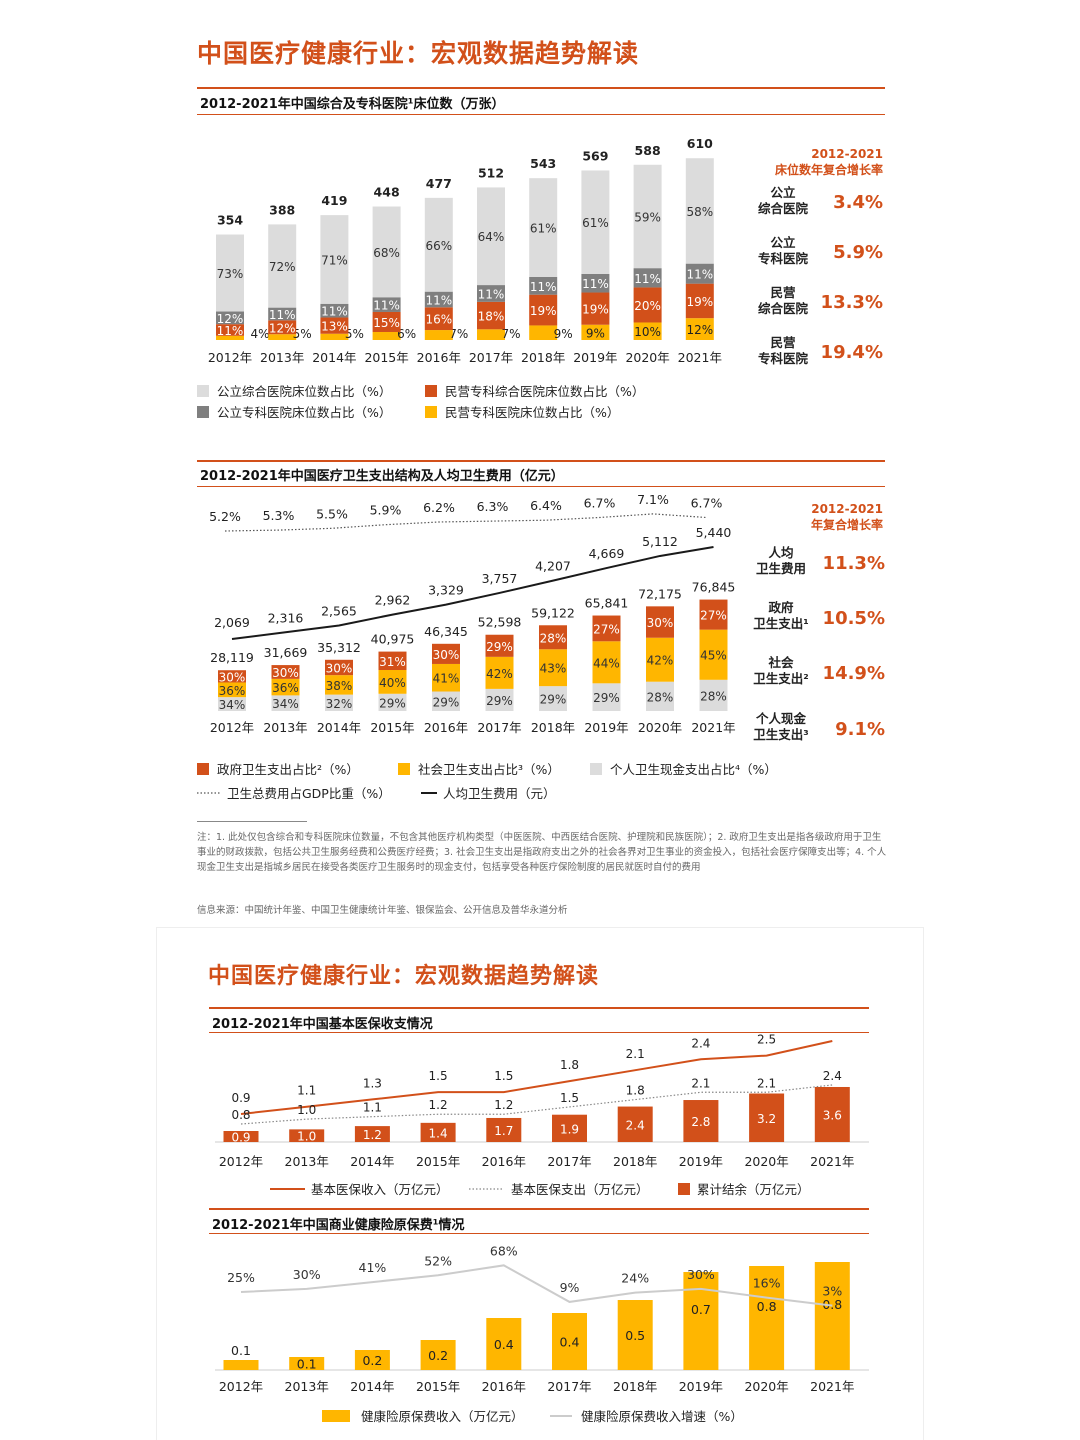 The image size is (1080, 1440). What do you see at coordinates (504, 1250) in the screenshot?
I see `growth-label: 68%` at bounding box center [504, 1250].